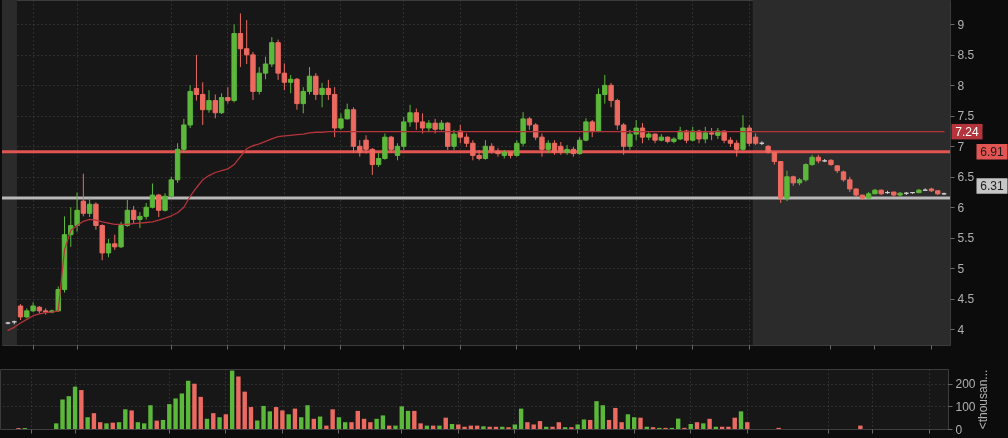 The width and height of the screenshot is (1008, 438). What do you see at coordinates (961, 207) in the screenshot?
I see `y-tick-label: 6` at bounding box center [961, 207].